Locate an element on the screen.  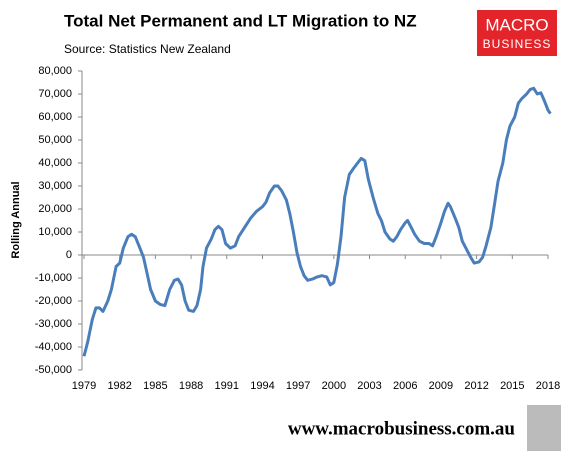
x-tick-label: 1988 is located at coordinates (191, 386).